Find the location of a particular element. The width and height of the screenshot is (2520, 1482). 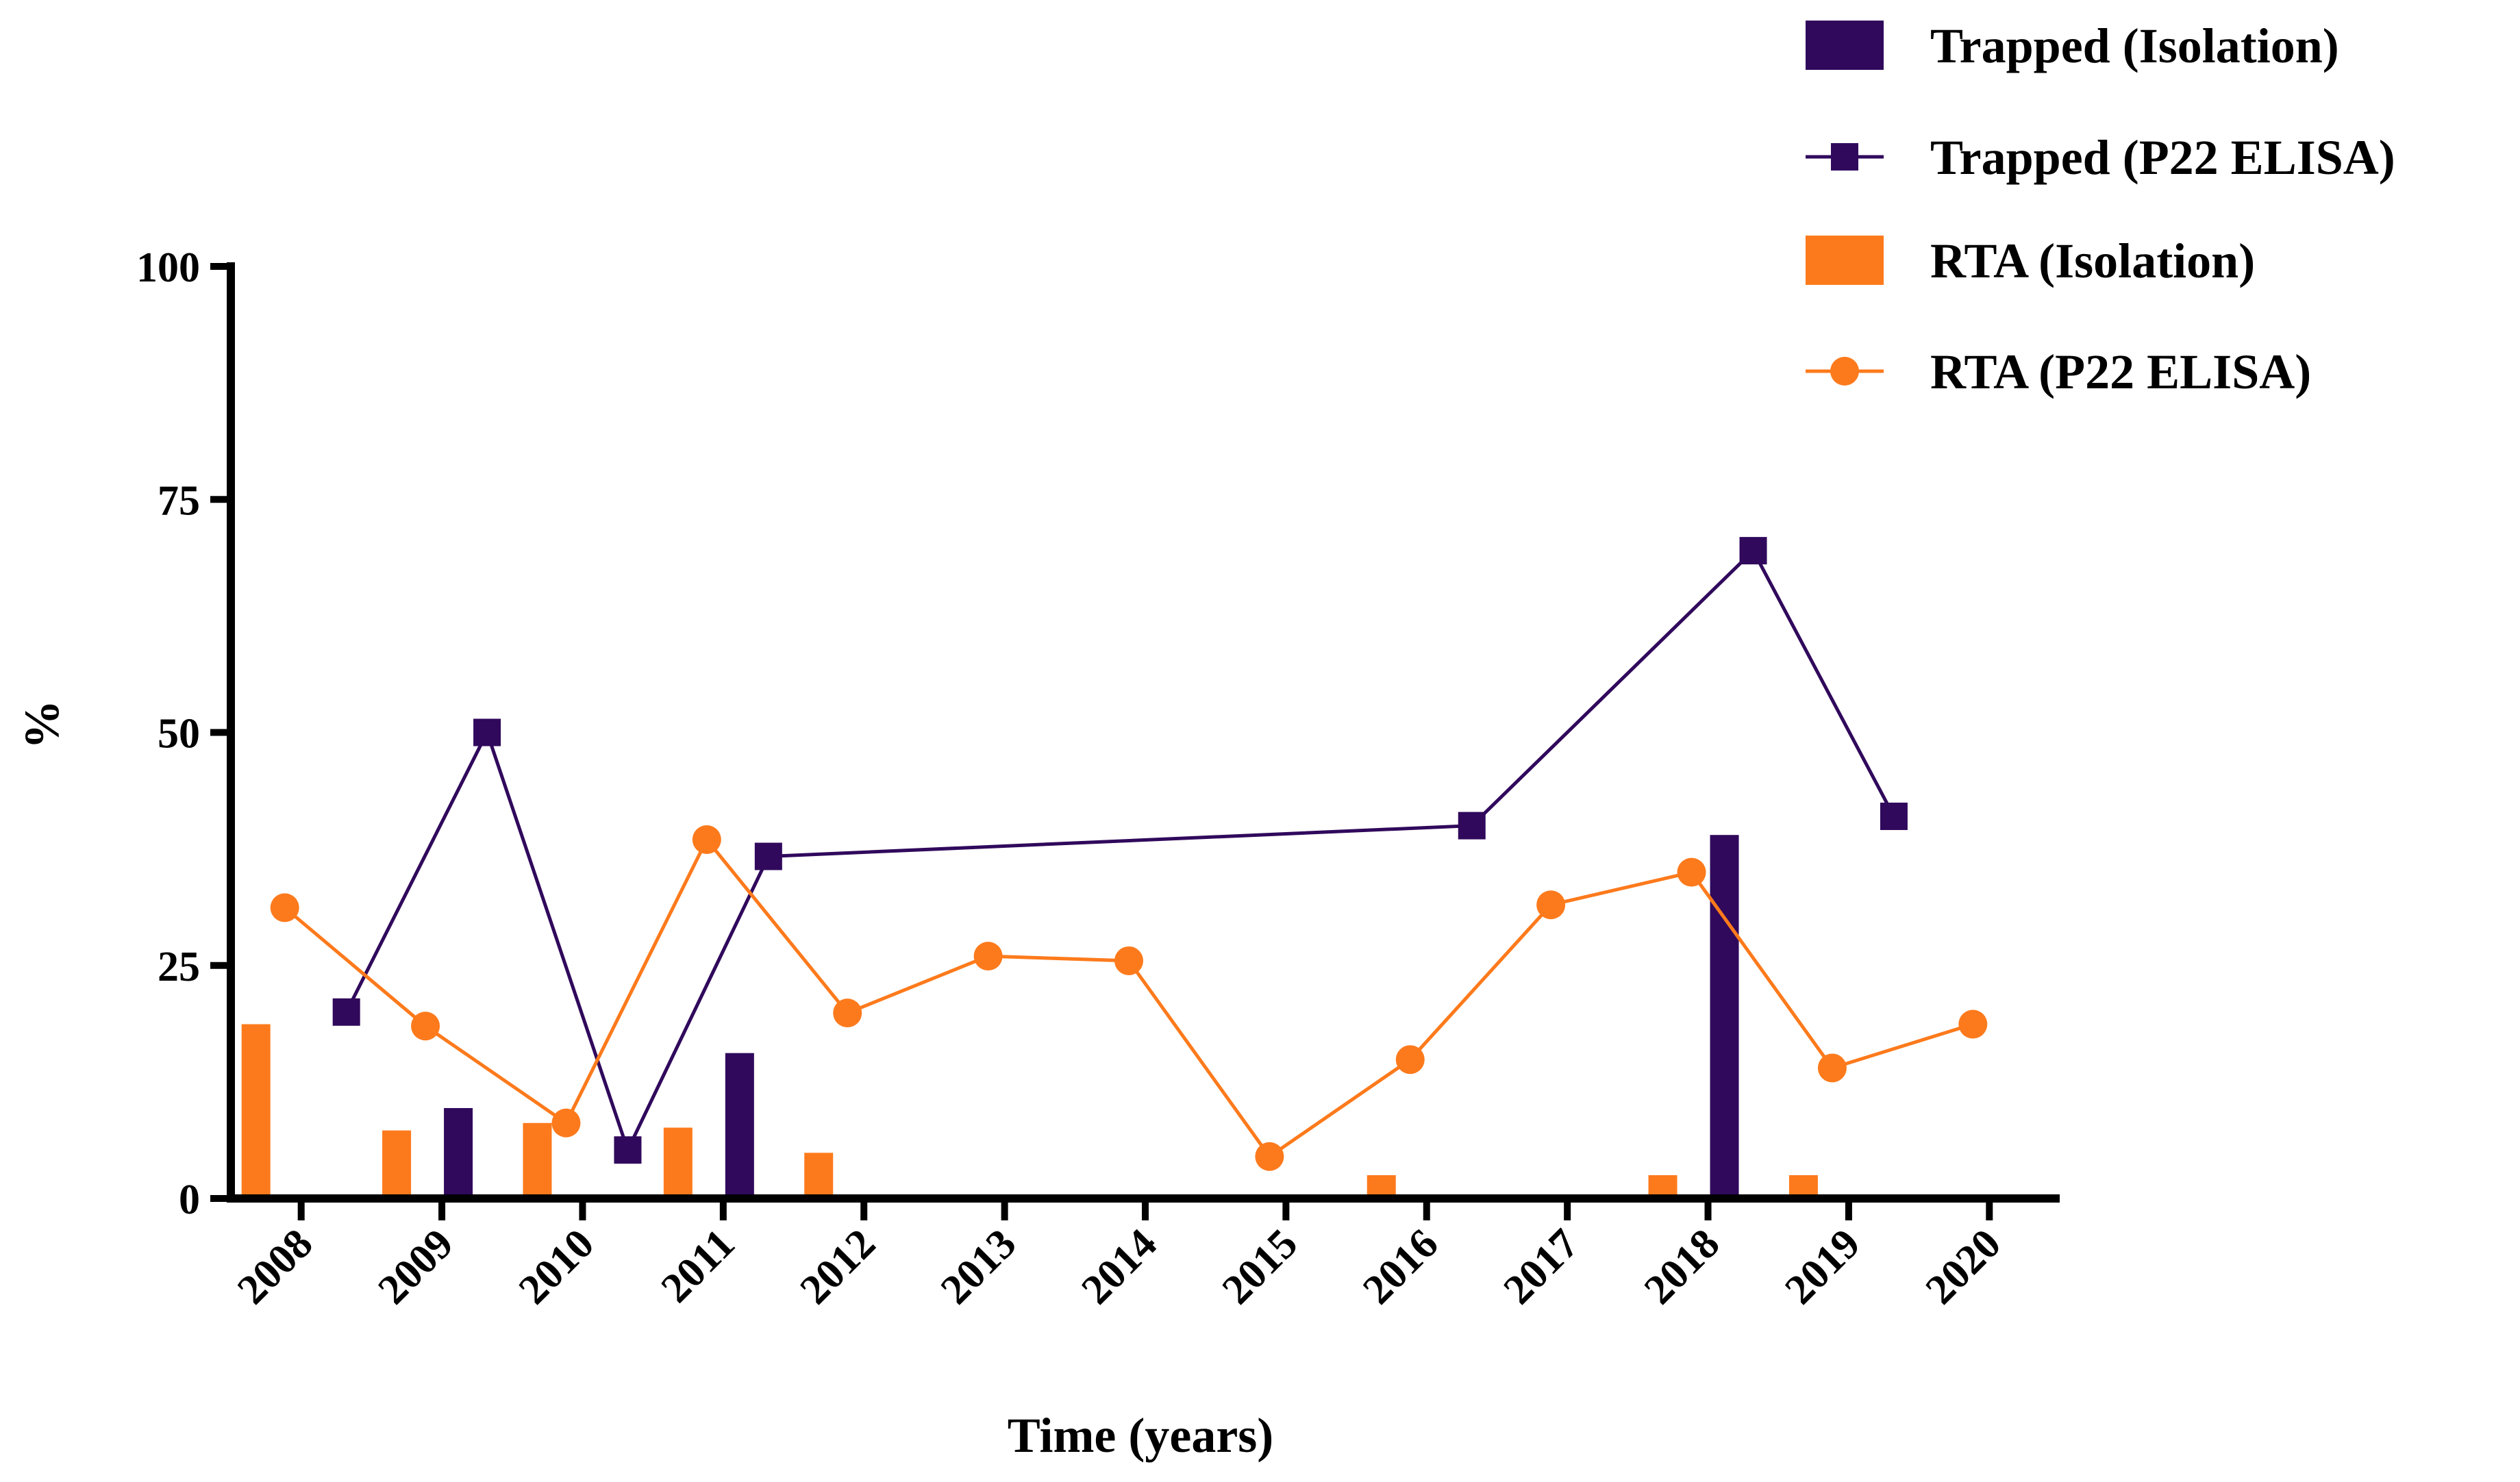

y-tick-label: 100 is located at coordinates (168, 267).